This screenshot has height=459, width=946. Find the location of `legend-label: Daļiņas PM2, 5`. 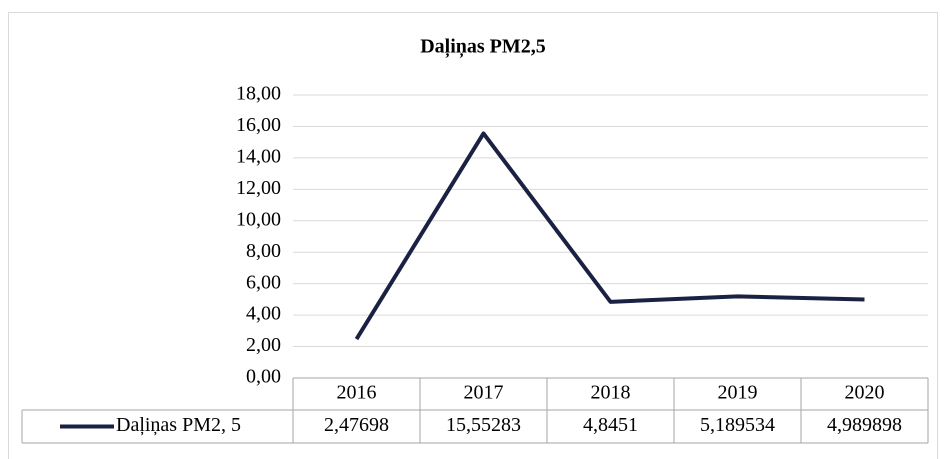

legend-label: Daļiņas PM2, 5 is located at coordinates (178, 425).